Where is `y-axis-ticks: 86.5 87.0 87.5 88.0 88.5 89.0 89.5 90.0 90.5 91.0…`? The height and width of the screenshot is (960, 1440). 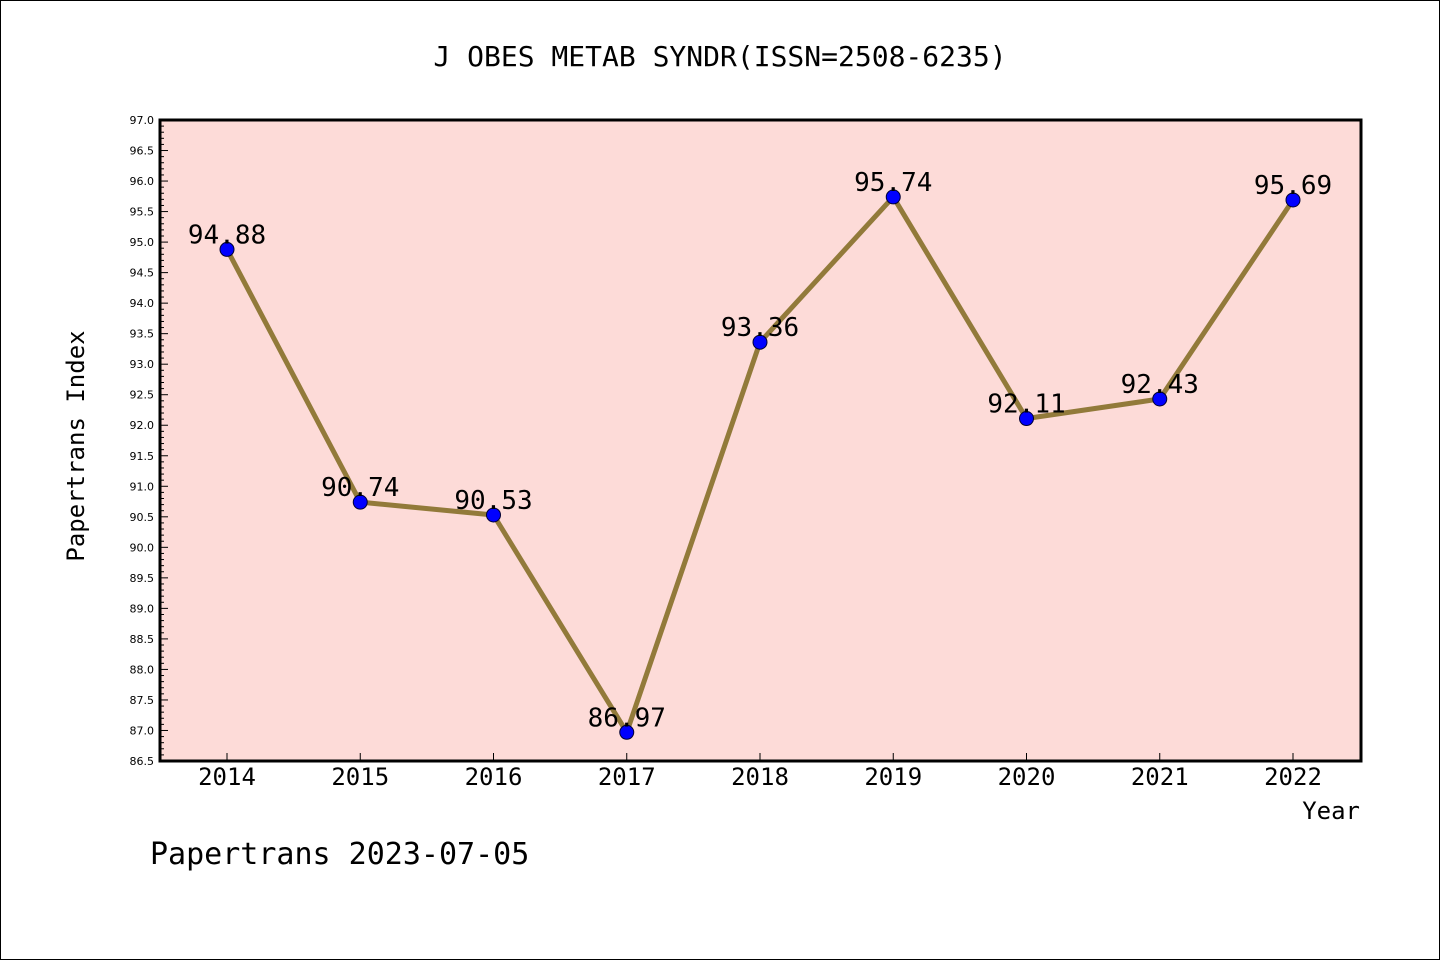 y-axis-ticks: 86.5 87.0 87.5 88.0 88.5 89.0 89.5 90.0 90.5 91.0… is located at coordinates (149, 441).